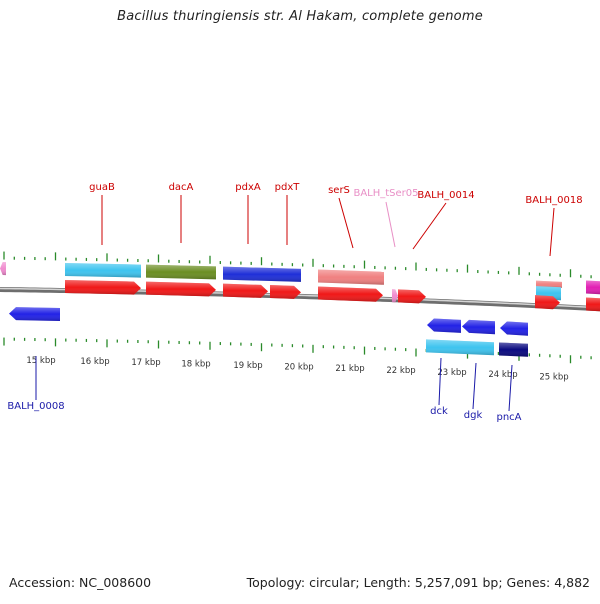 Image resolution: width=600 pixels, height=604 pixels. Describe the element at coordinates (385, 193) in the screenshot. I see `gene-label: BALH_tSer05` at that location.